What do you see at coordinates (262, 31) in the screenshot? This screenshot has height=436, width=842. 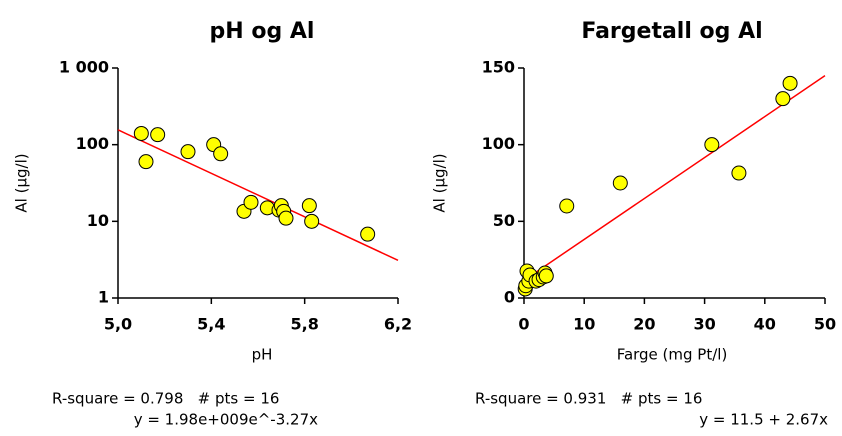 I see `chart-title: pH og Al` at bounding box center [262, 31].